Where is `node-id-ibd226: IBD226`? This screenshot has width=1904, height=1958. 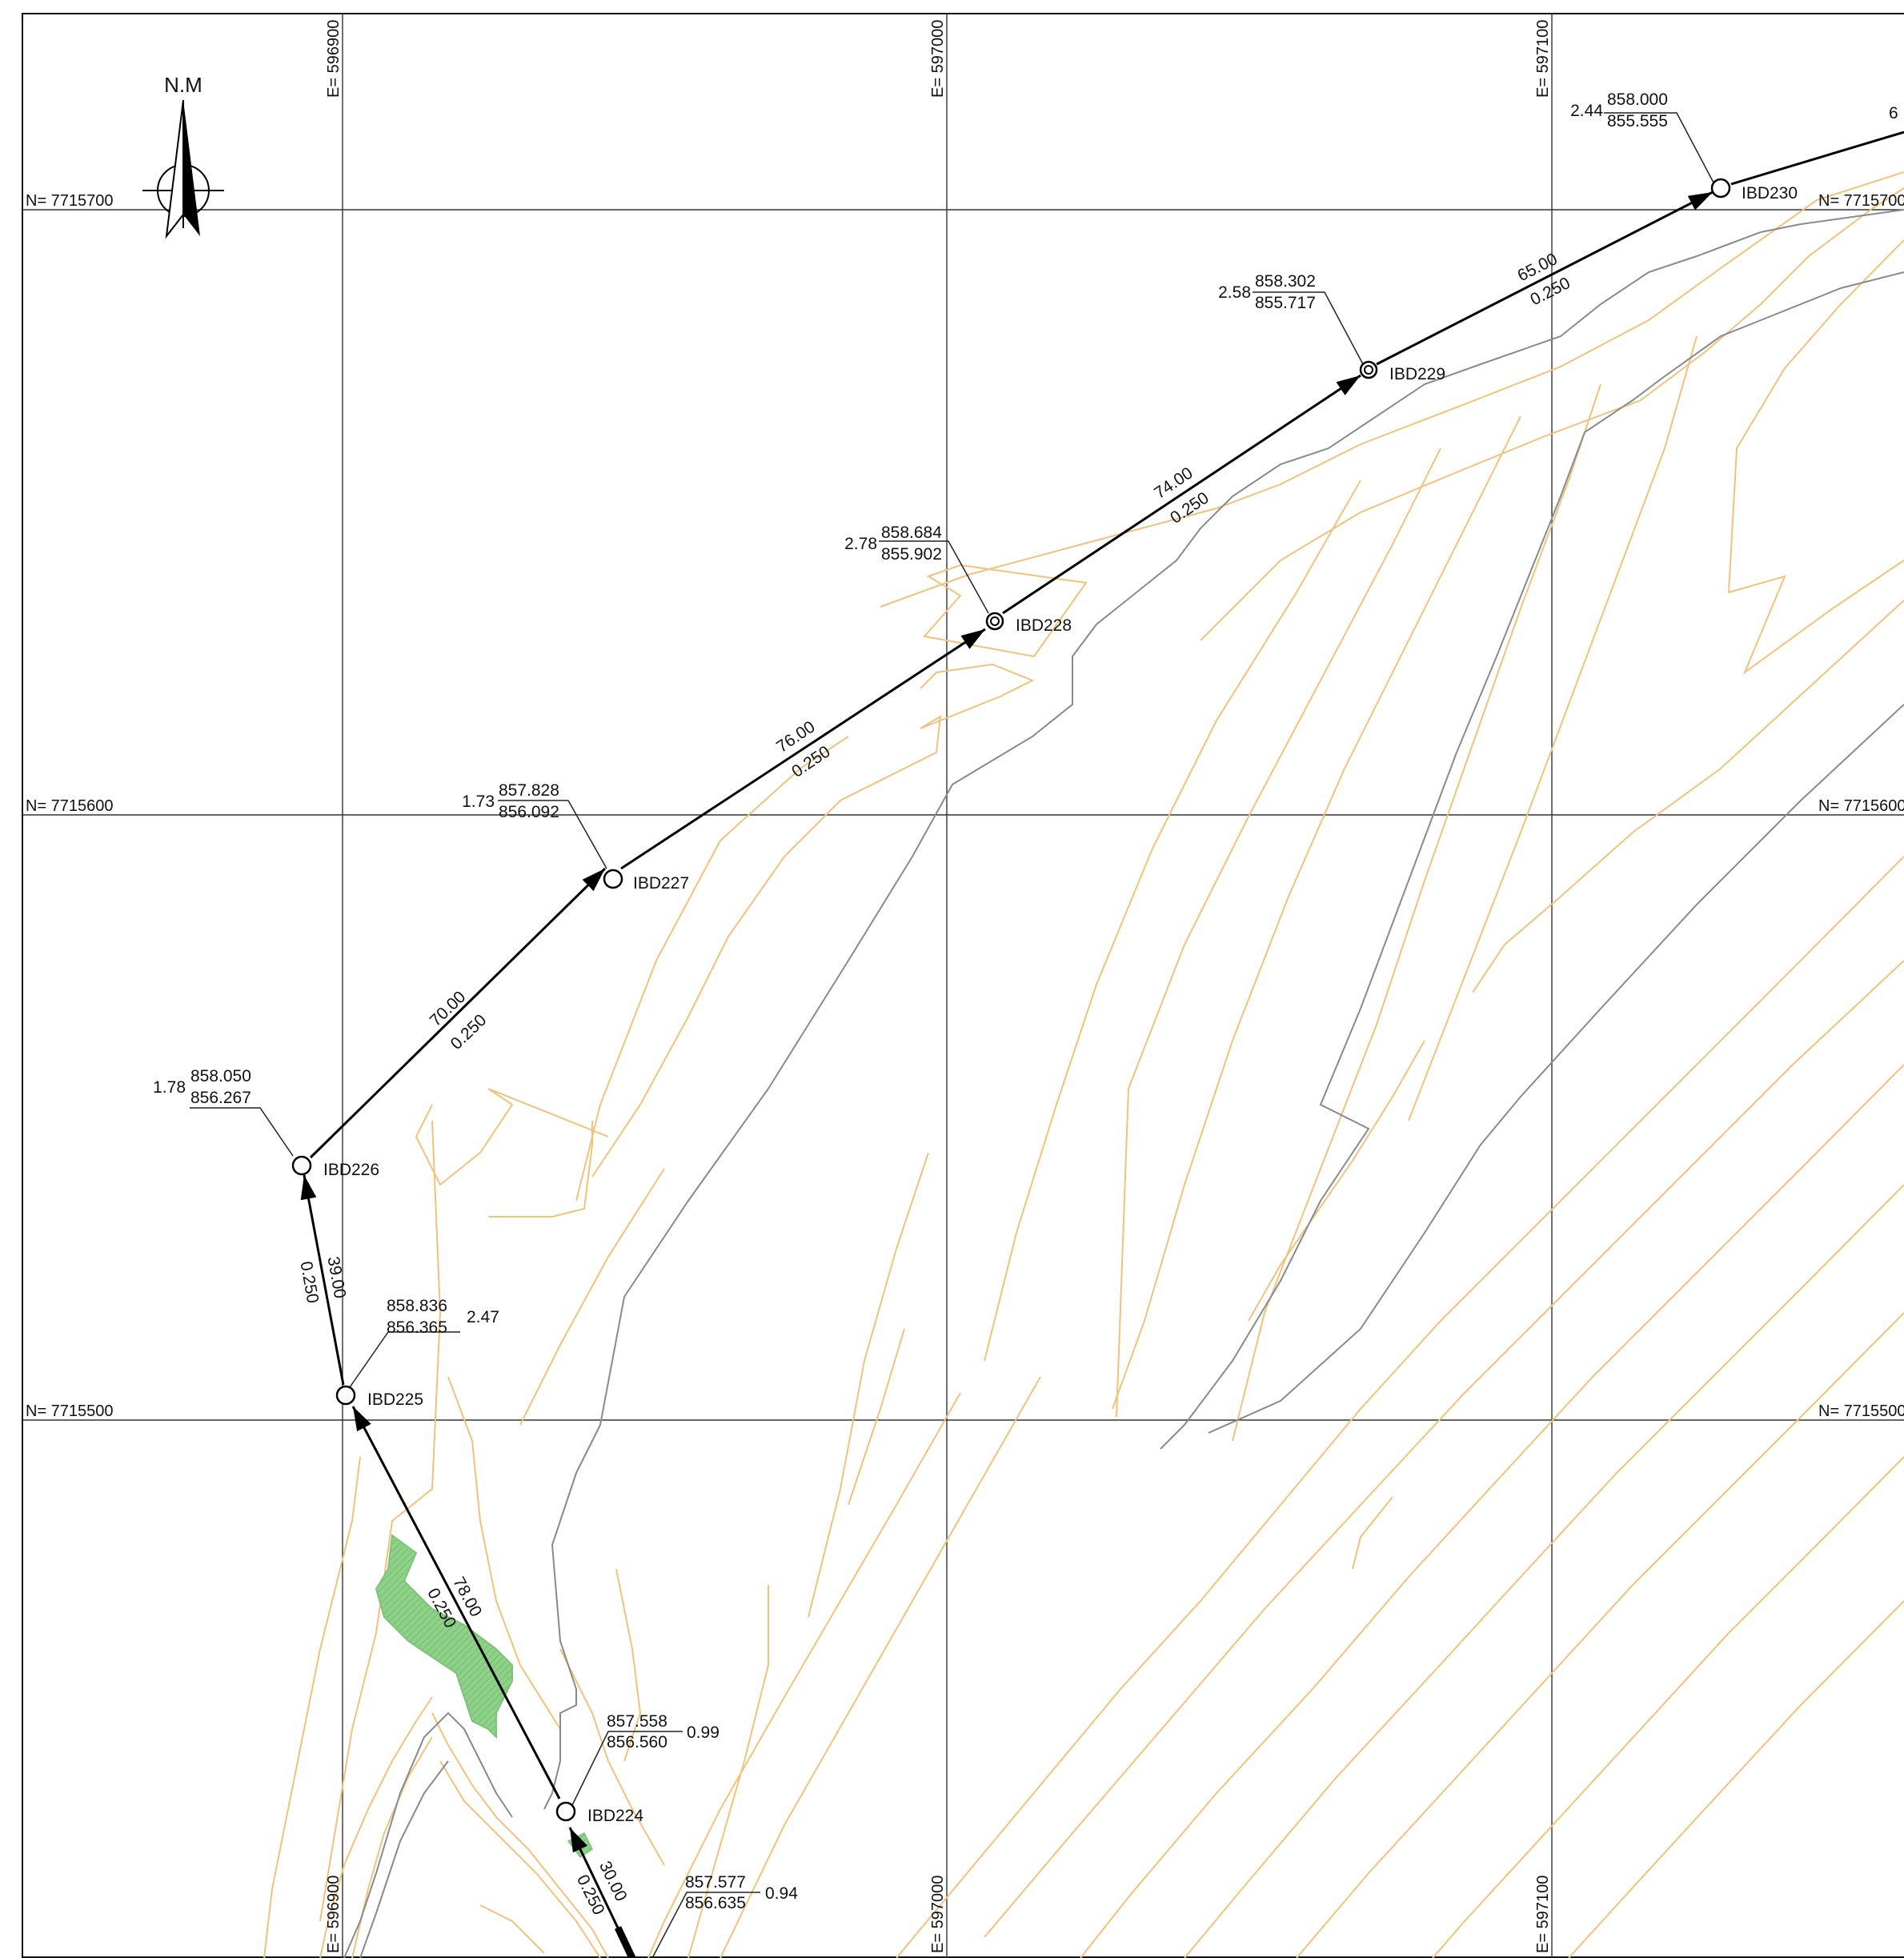
node-id-ibd226: IBD226 is located at coordinates (351, 1170).